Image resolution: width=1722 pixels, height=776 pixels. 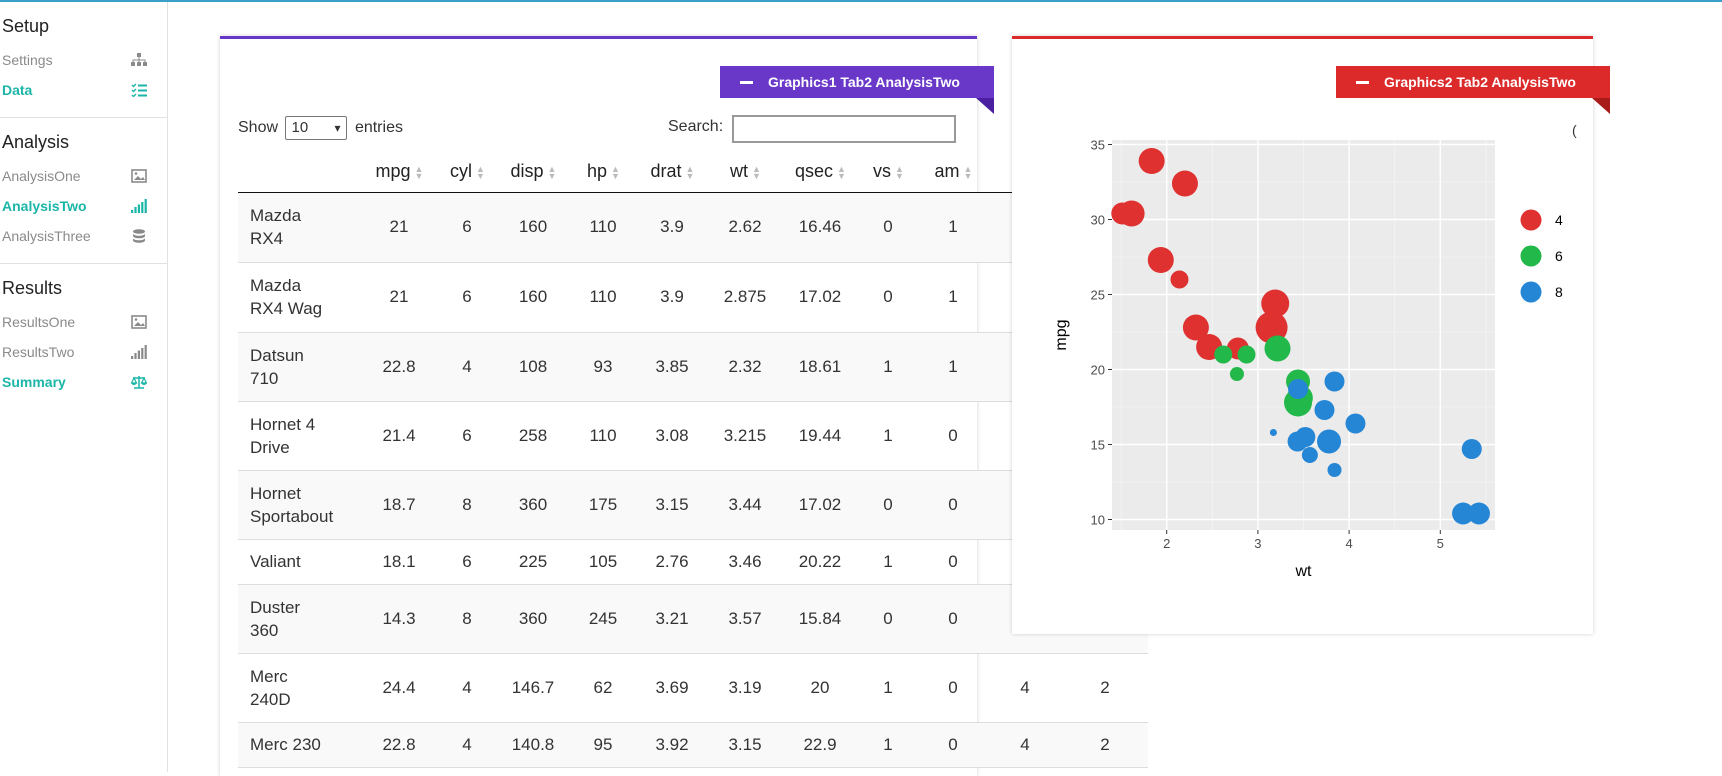 What do you see at coordinates (467, 172) in the screenshot?
I see `column-header-cyl: cyl ▲ ▼` at bounding box center [467, 172].